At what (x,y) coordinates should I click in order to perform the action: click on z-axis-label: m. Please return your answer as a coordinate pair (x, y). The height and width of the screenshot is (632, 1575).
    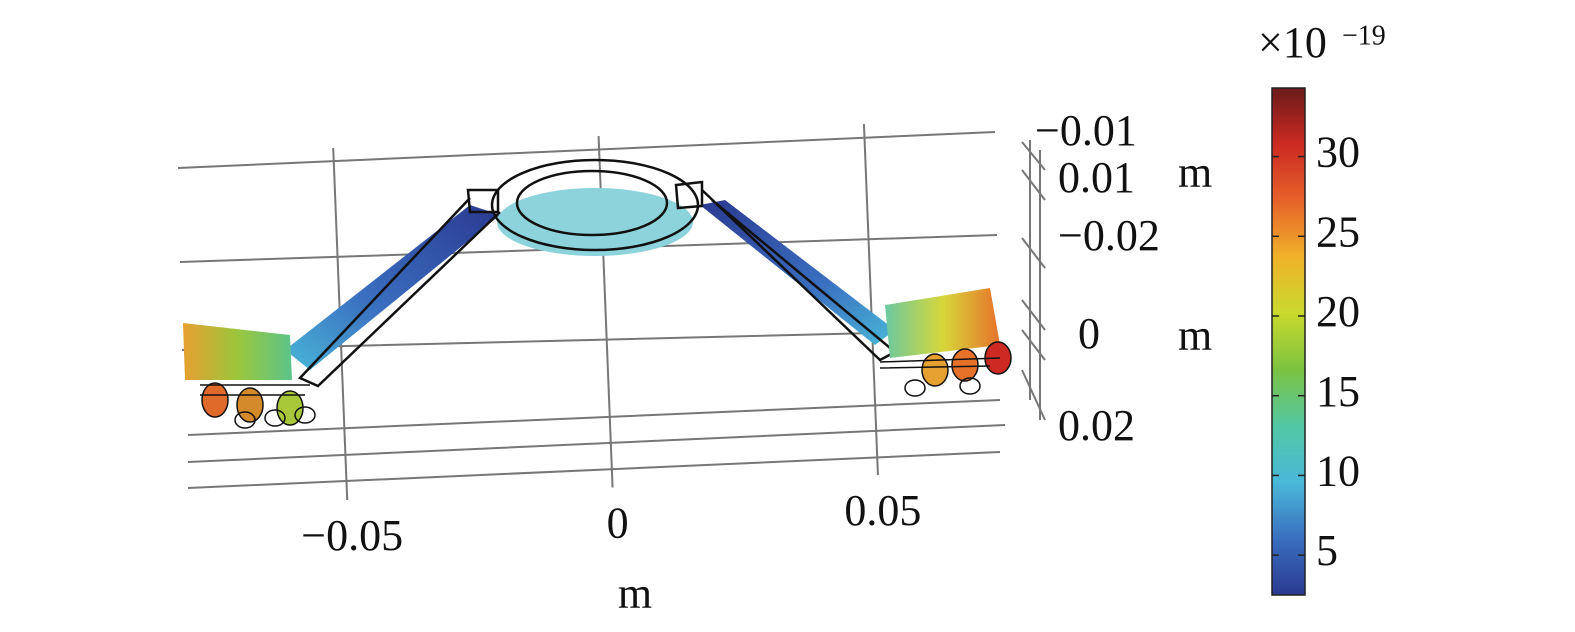
    Looking at the image, I should click on (1195, 335).